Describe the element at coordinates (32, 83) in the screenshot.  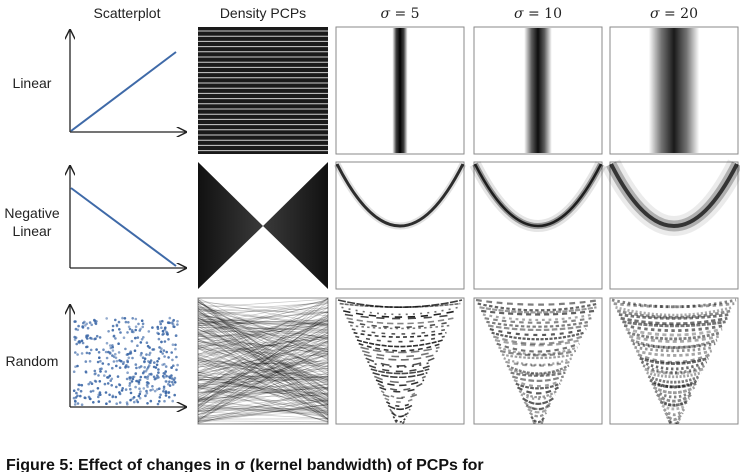
I see `row-label-linear: Linear` at that location.